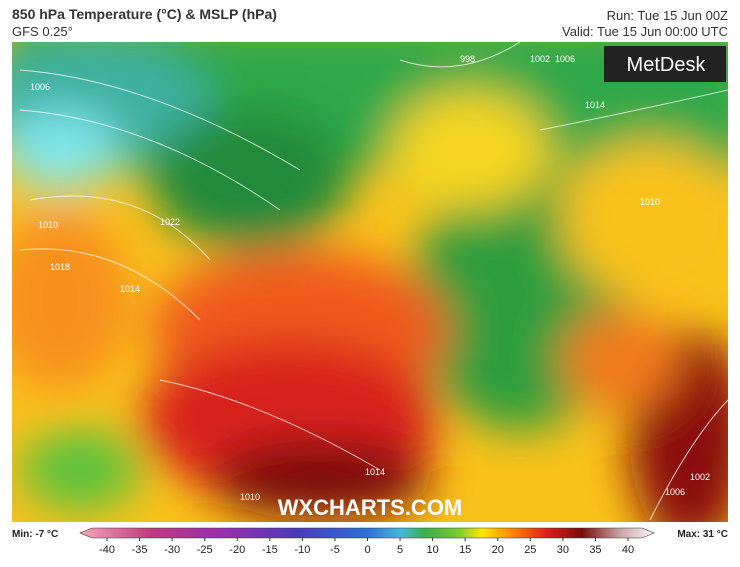 The height and width of the screenshot is (567, 740). I want to click on watermark: WXCHARTS.COM, so click(370, 507).